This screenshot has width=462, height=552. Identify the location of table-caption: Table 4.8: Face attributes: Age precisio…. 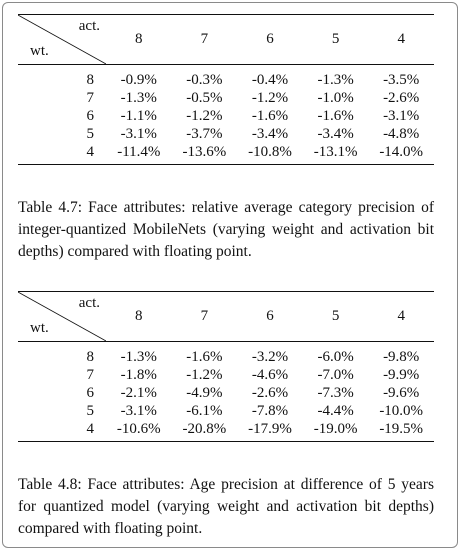
(226, 506).